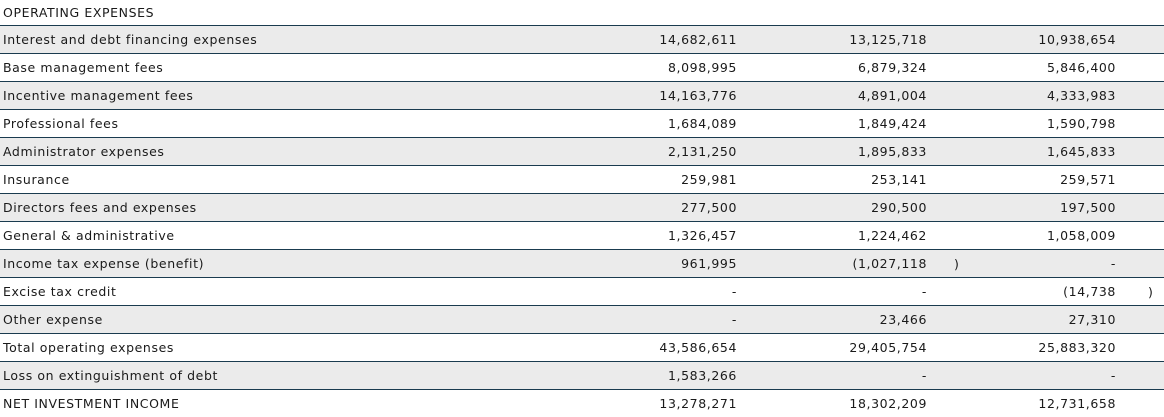 The height and width of the screenshot is (417, 1164). I want to click on row-label: Other expense, so click(288, 320).